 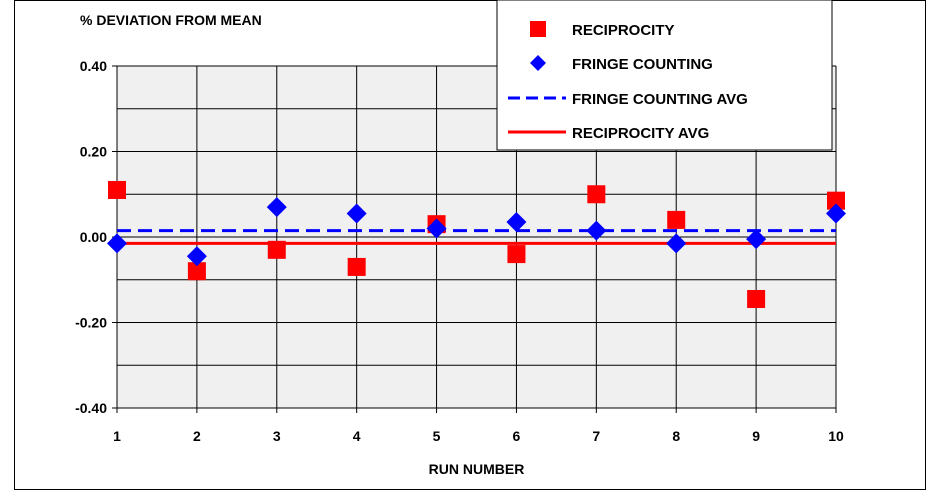 I want to click on y-tick-label: -0.20, so click(x=91, y=323).